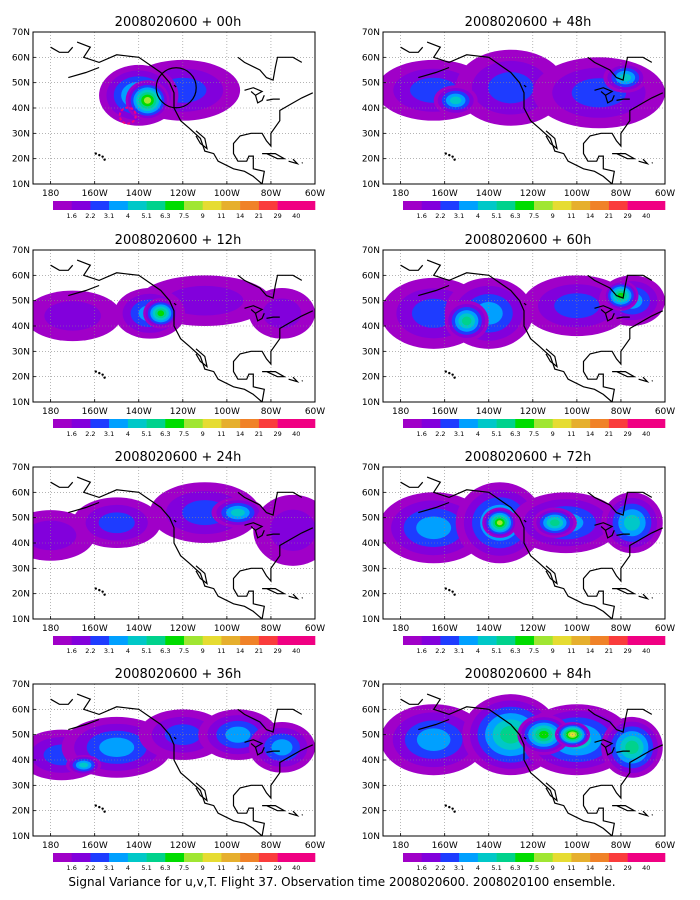  What do you see at coordinates (528, 22) in the screenshot?
I see `panel-title: 2008020600 + 48h` at bounding box center [528, 22].